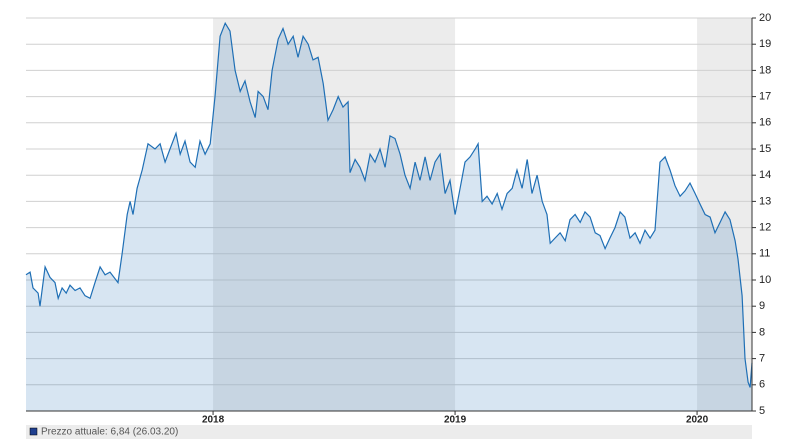  Describe the element at coordinates (765, 44) in the screenshot. I see `y-tick-label: 19` at that location.